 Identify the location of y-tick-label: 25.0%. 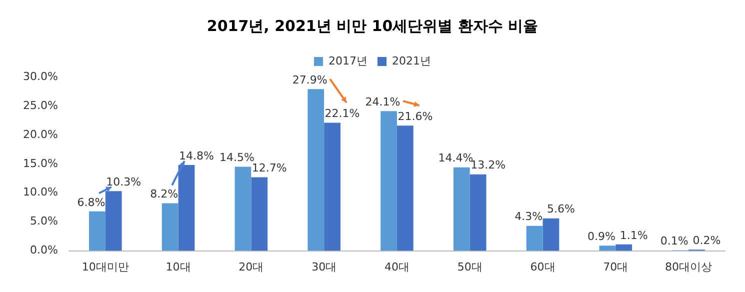
(40, 105).